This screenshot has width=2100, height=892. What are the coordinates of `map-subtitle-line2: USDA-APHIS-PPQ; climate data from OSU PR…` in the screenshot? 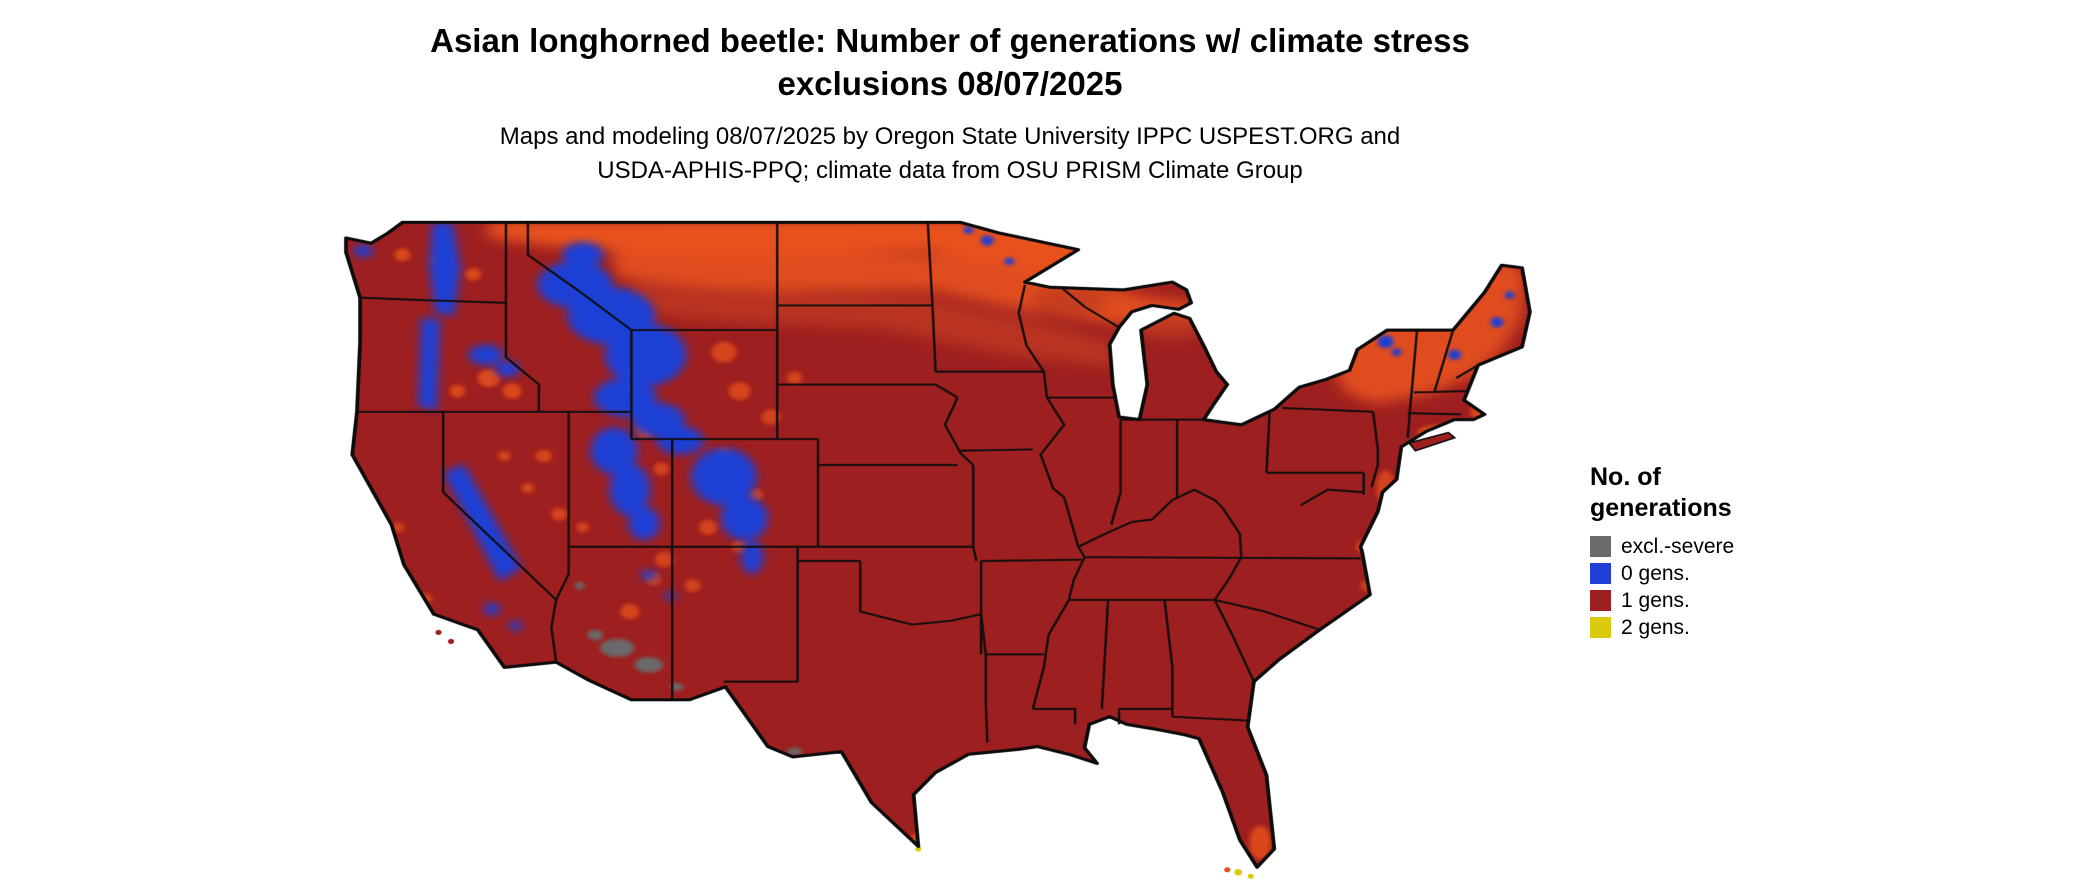 It's located at (950, 171).